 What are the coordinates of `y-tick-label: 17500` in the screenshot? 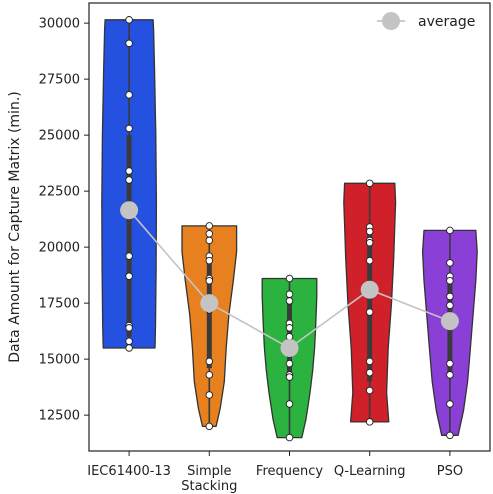 It's located at (59, 304).